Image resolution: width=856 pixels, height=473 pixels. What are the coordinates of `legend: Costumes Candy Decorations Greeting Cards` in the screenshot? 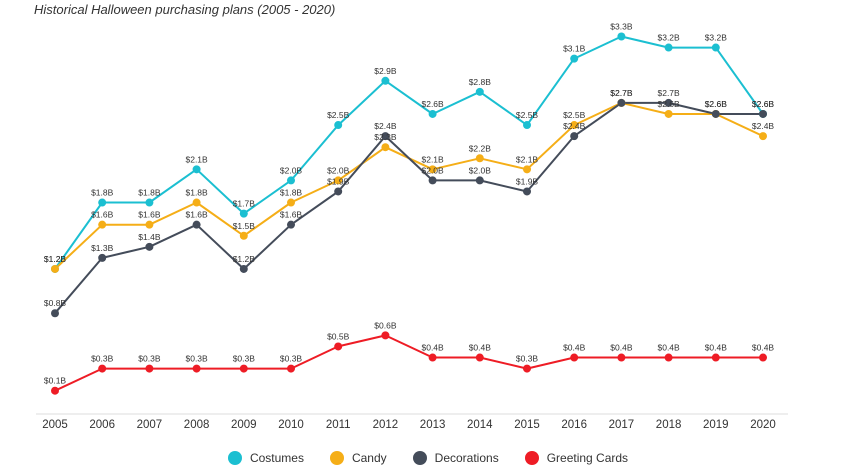 It's located at (428, 458).